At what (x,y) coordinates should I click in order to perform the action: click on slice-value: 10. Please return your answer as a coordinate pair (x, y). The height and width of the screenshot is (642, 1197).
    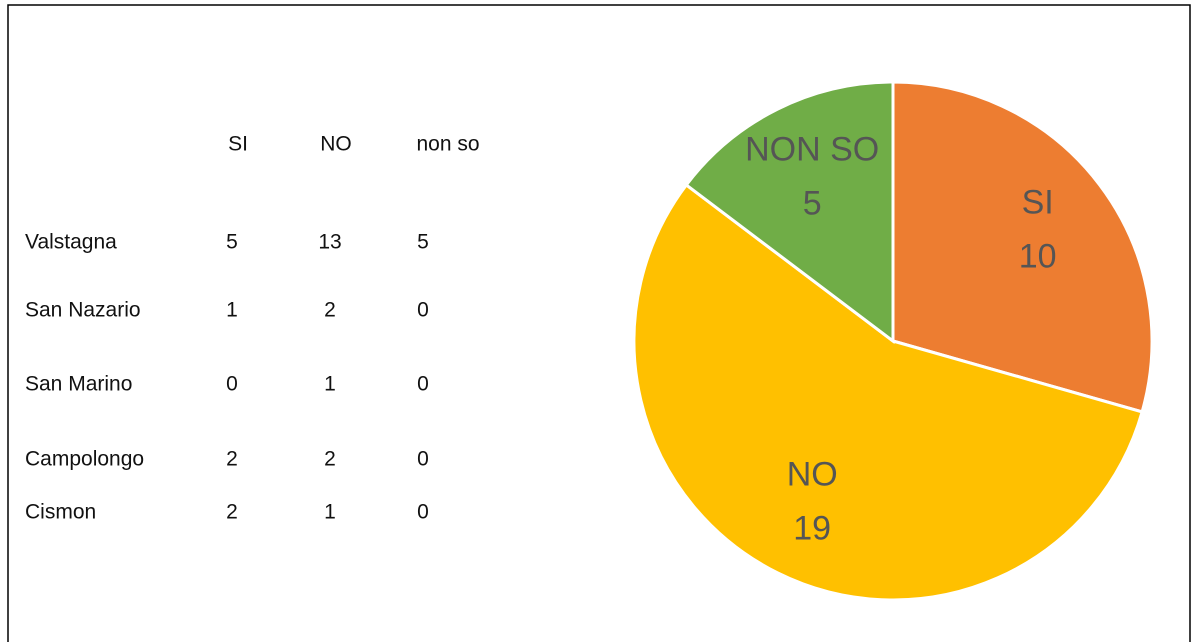
    Looking at the image, I should click on (1038, 257).